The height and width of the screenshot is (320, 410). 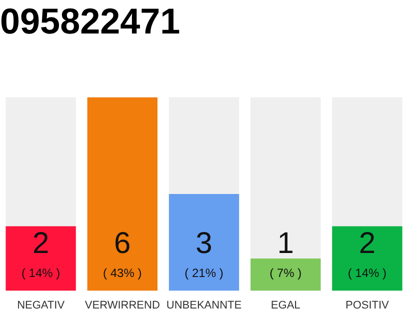 I want to click on x-tick-label: NEGATIV, so click(x=41, y=305).